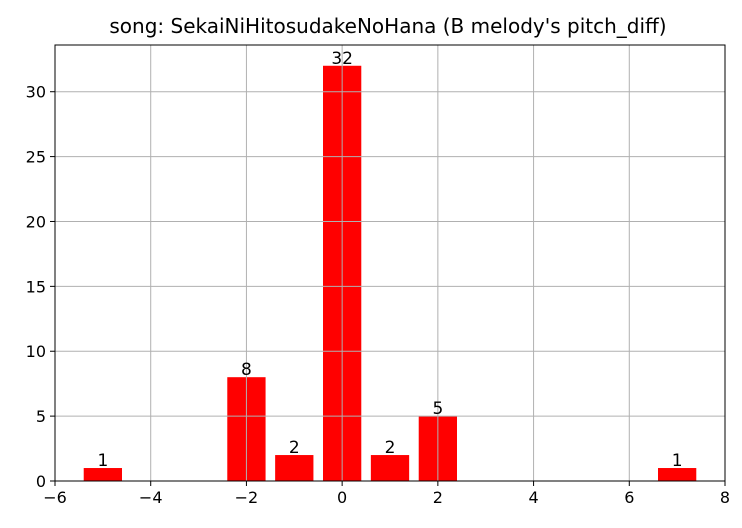 This screenshot has width=742, height=528. I want to click on y-tick-label-4: 20, so click(36, 221).